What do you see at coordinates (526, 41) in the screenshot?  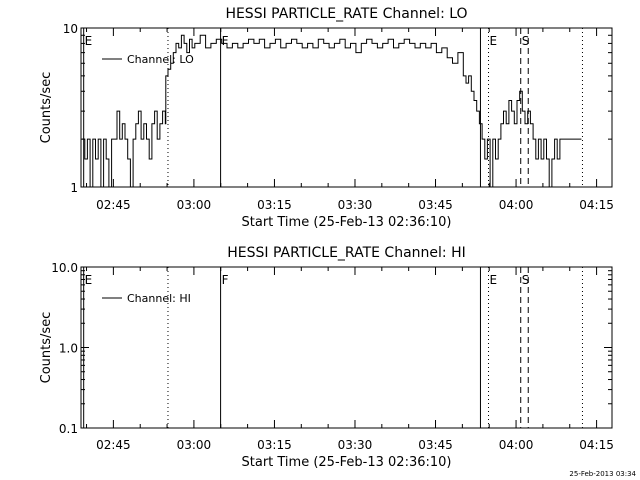 I see `panel1-event-marker-label: S` at bounding box center [526, 41].